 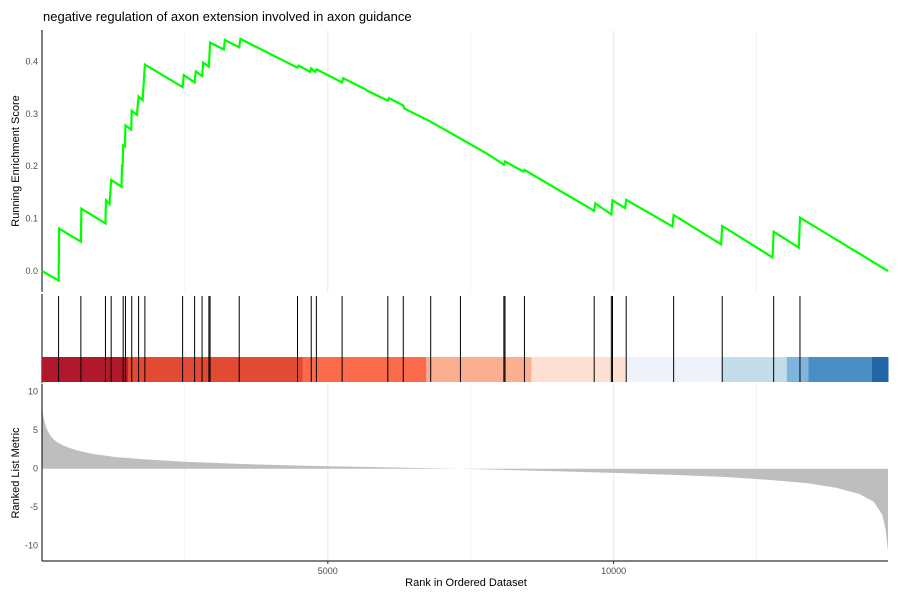 I want to click on y-tick-label: 0, so click(x=35, y=469).